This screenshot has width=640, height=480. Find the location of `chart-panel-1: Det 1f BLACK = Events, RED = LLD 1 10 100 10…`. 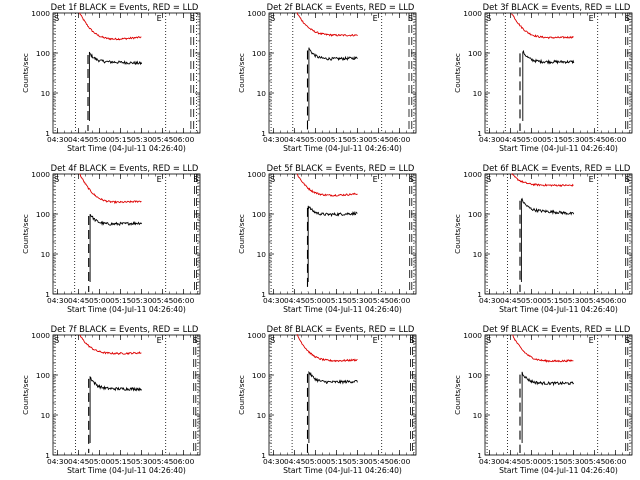

chart-panel-1: Det 1f BLACK = Events, RED = LLD 1 10 100 10… is located at coordinates (111, 77).